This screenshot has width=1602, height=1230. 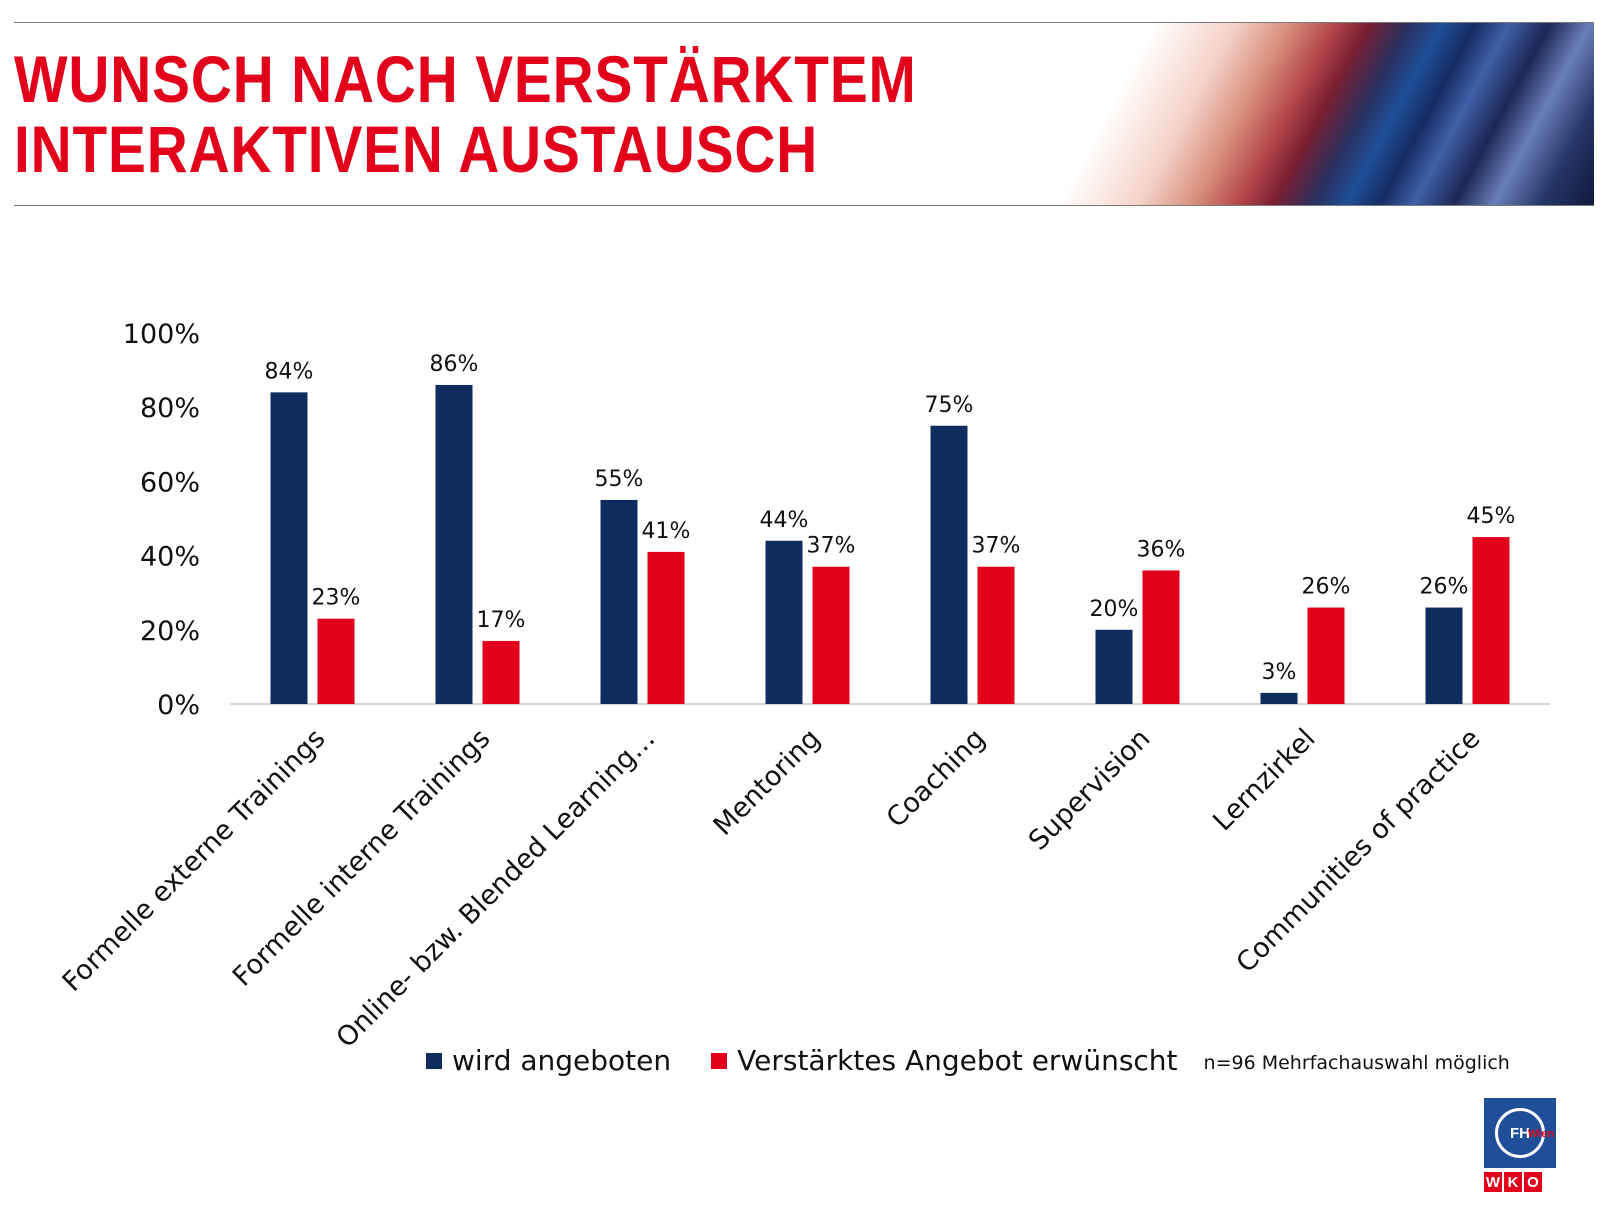 I want to click on y-tick-label: 100%, so click(x=161, y=334).